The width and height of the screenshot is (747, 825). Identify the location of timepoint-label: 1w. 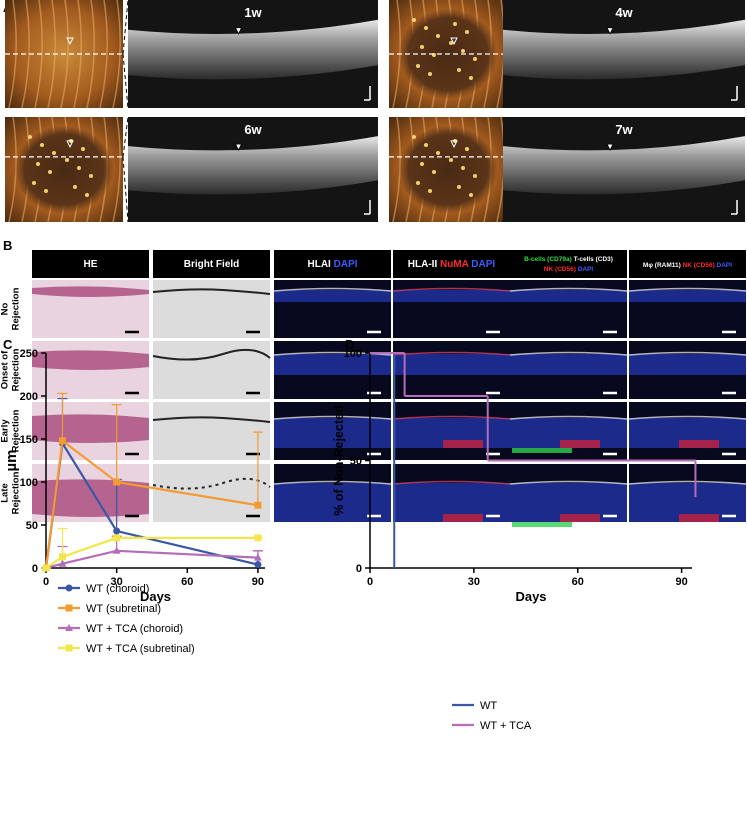
(253, 12).